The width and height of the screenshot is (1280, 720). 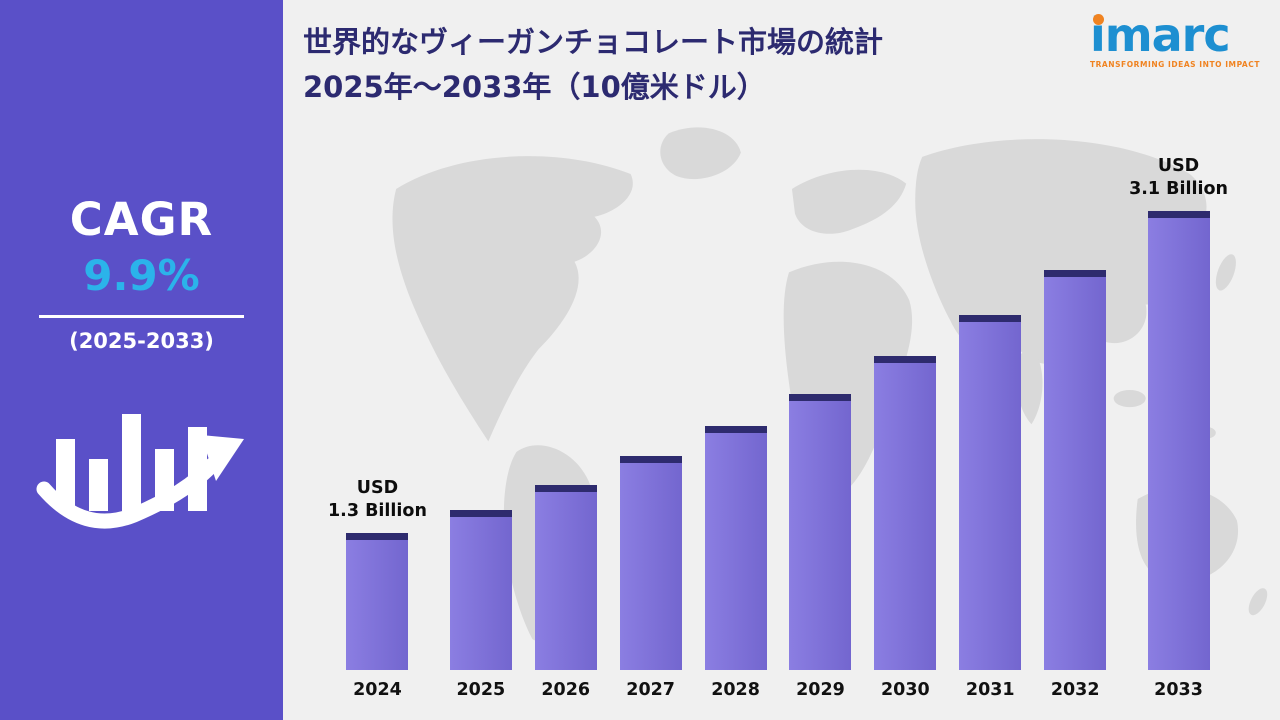 I want to click on logo-tagline: TRANSFORMING IDEAS INTO IMPACT, so click(x=1174, y=64).